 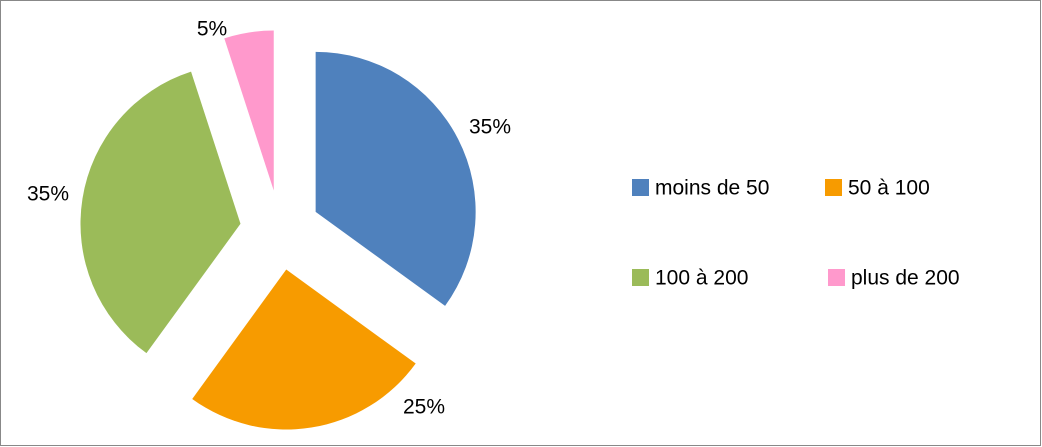 I want to click on legend-label: plus de 200, so click(x=905, y=278).